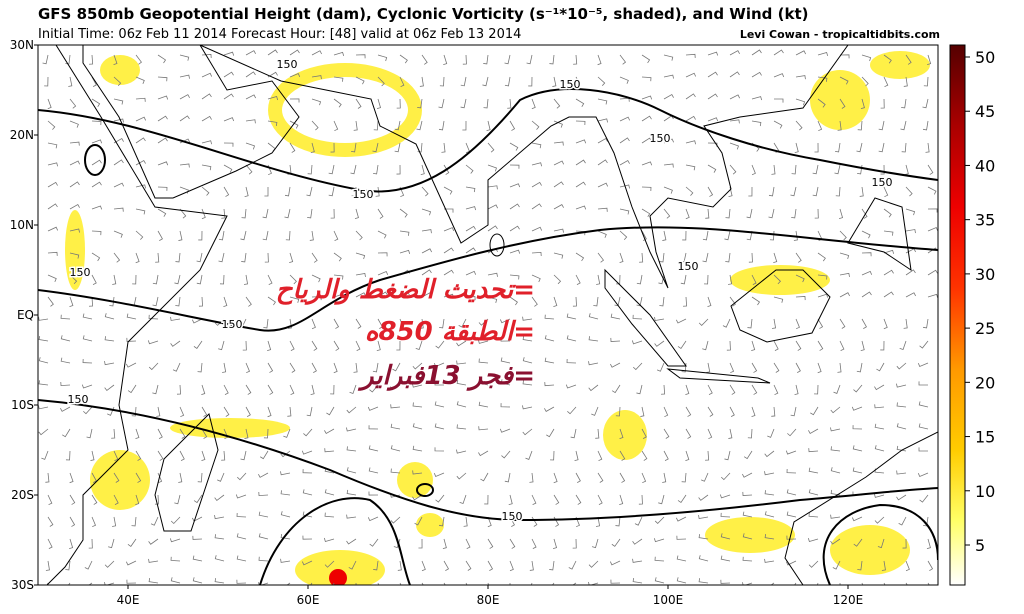 This screenshot has height=614, width=1024. Describe the element at coordinates (985, 491) in the screenshot. I see `colorbar-label: 10` at that location.